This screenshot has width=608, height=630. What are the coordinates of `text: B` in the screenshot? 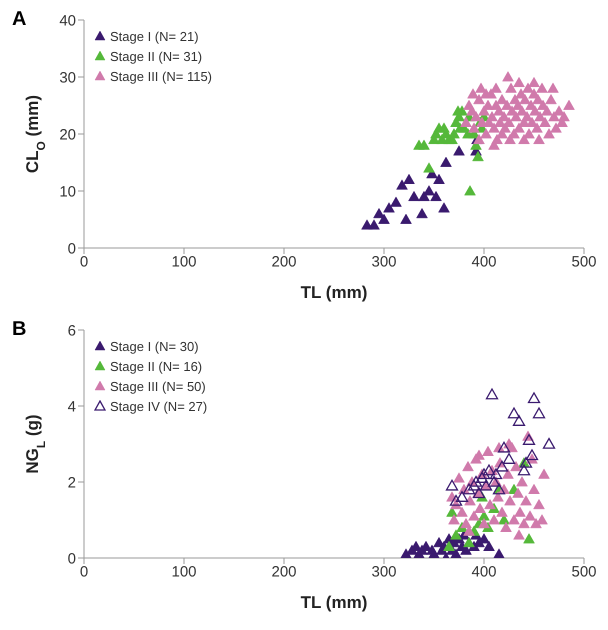 It's located at (19, 329).